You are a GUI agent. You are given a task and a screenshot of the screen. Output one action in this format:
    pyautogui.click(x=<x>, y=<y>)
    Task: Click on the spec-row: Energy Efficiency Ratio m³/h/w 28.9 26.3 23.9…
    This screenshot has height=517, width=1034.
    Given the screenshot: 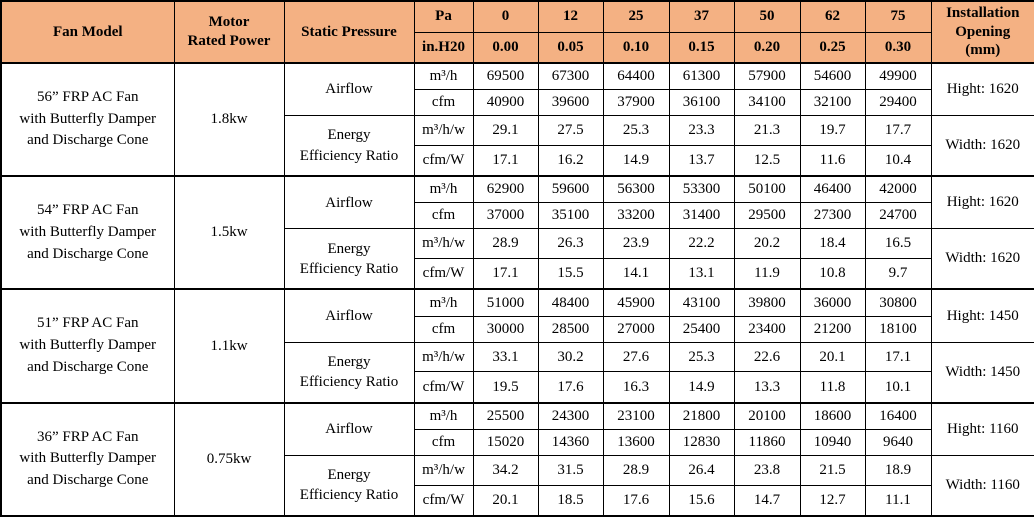 What is the action you would take?
    pyautogui.click(x=517, y=259)
    